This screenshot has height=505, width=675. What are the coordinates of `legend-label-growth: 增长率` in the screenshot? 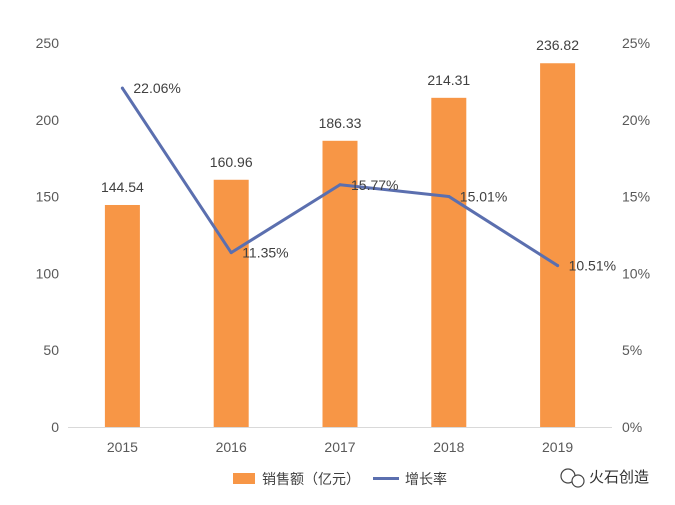 It's located at (426, 479).